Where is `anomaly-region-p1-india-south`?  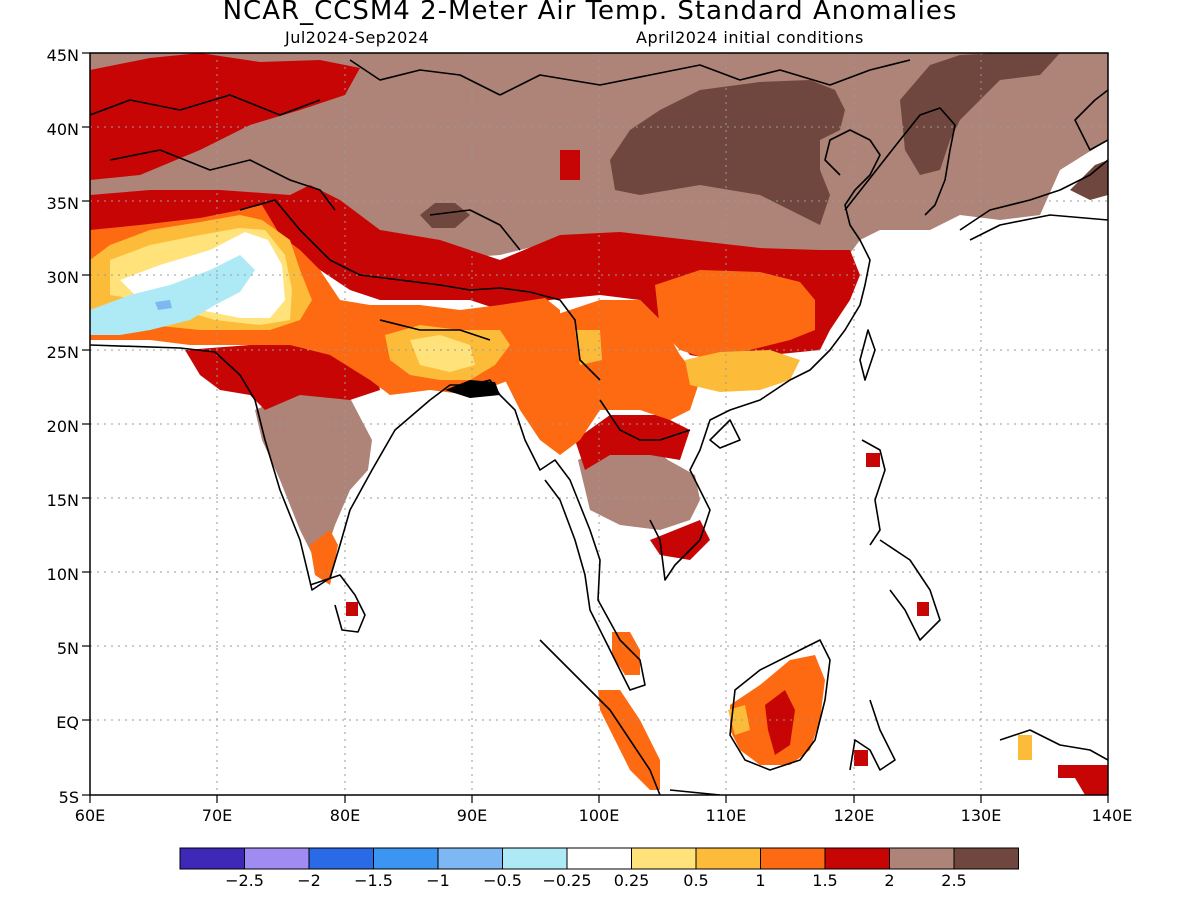 anomaly-region-p1-india-south is located at coordinates (324, 557).